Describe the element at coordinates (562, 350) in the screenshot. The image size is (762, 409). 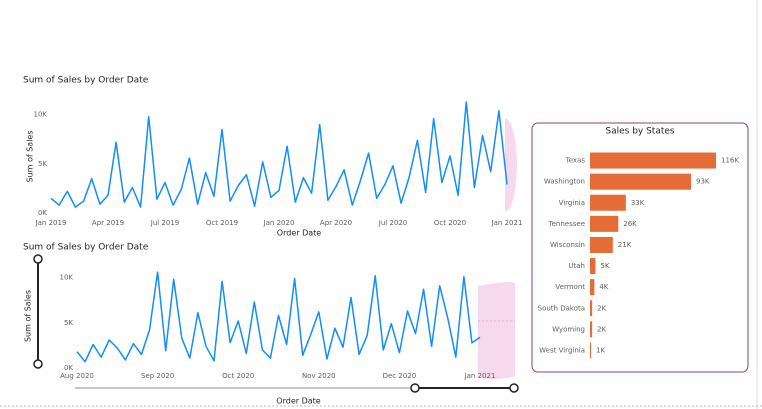
I see `category-label: West Virginia` at that location.